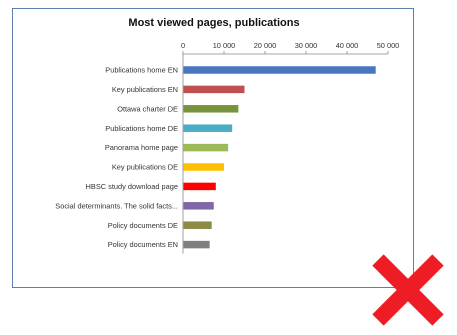  What do you see at coordinates (143, 244) in the screenshot?
I see `category-label: Policy documents EN` at bounding box center [143, 244].